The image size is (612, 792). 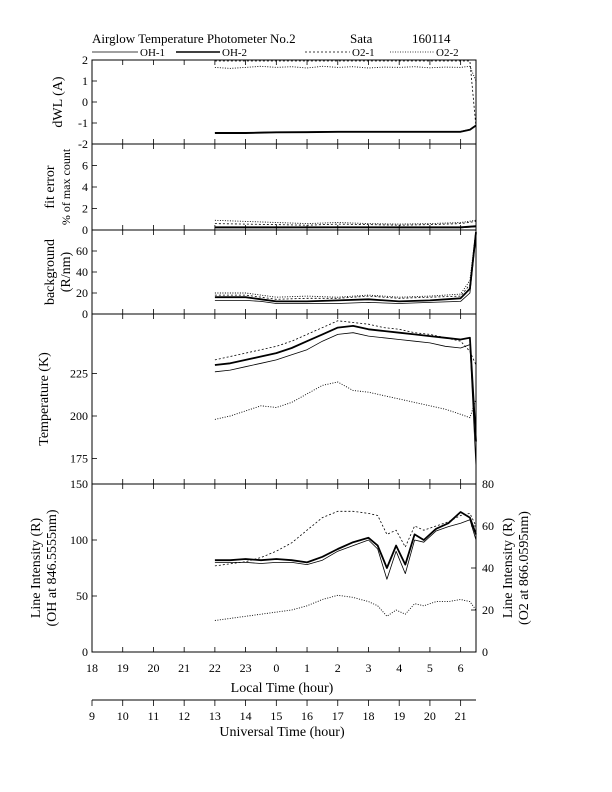 I want to click on y-tick-label: 6, so click(x=85, y=166).